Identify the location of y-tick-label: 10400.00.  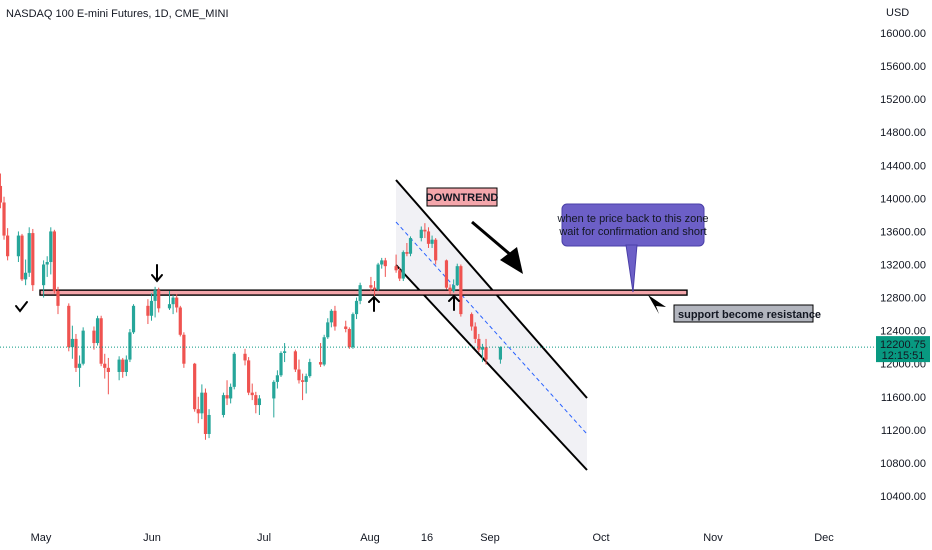
(903, 497).